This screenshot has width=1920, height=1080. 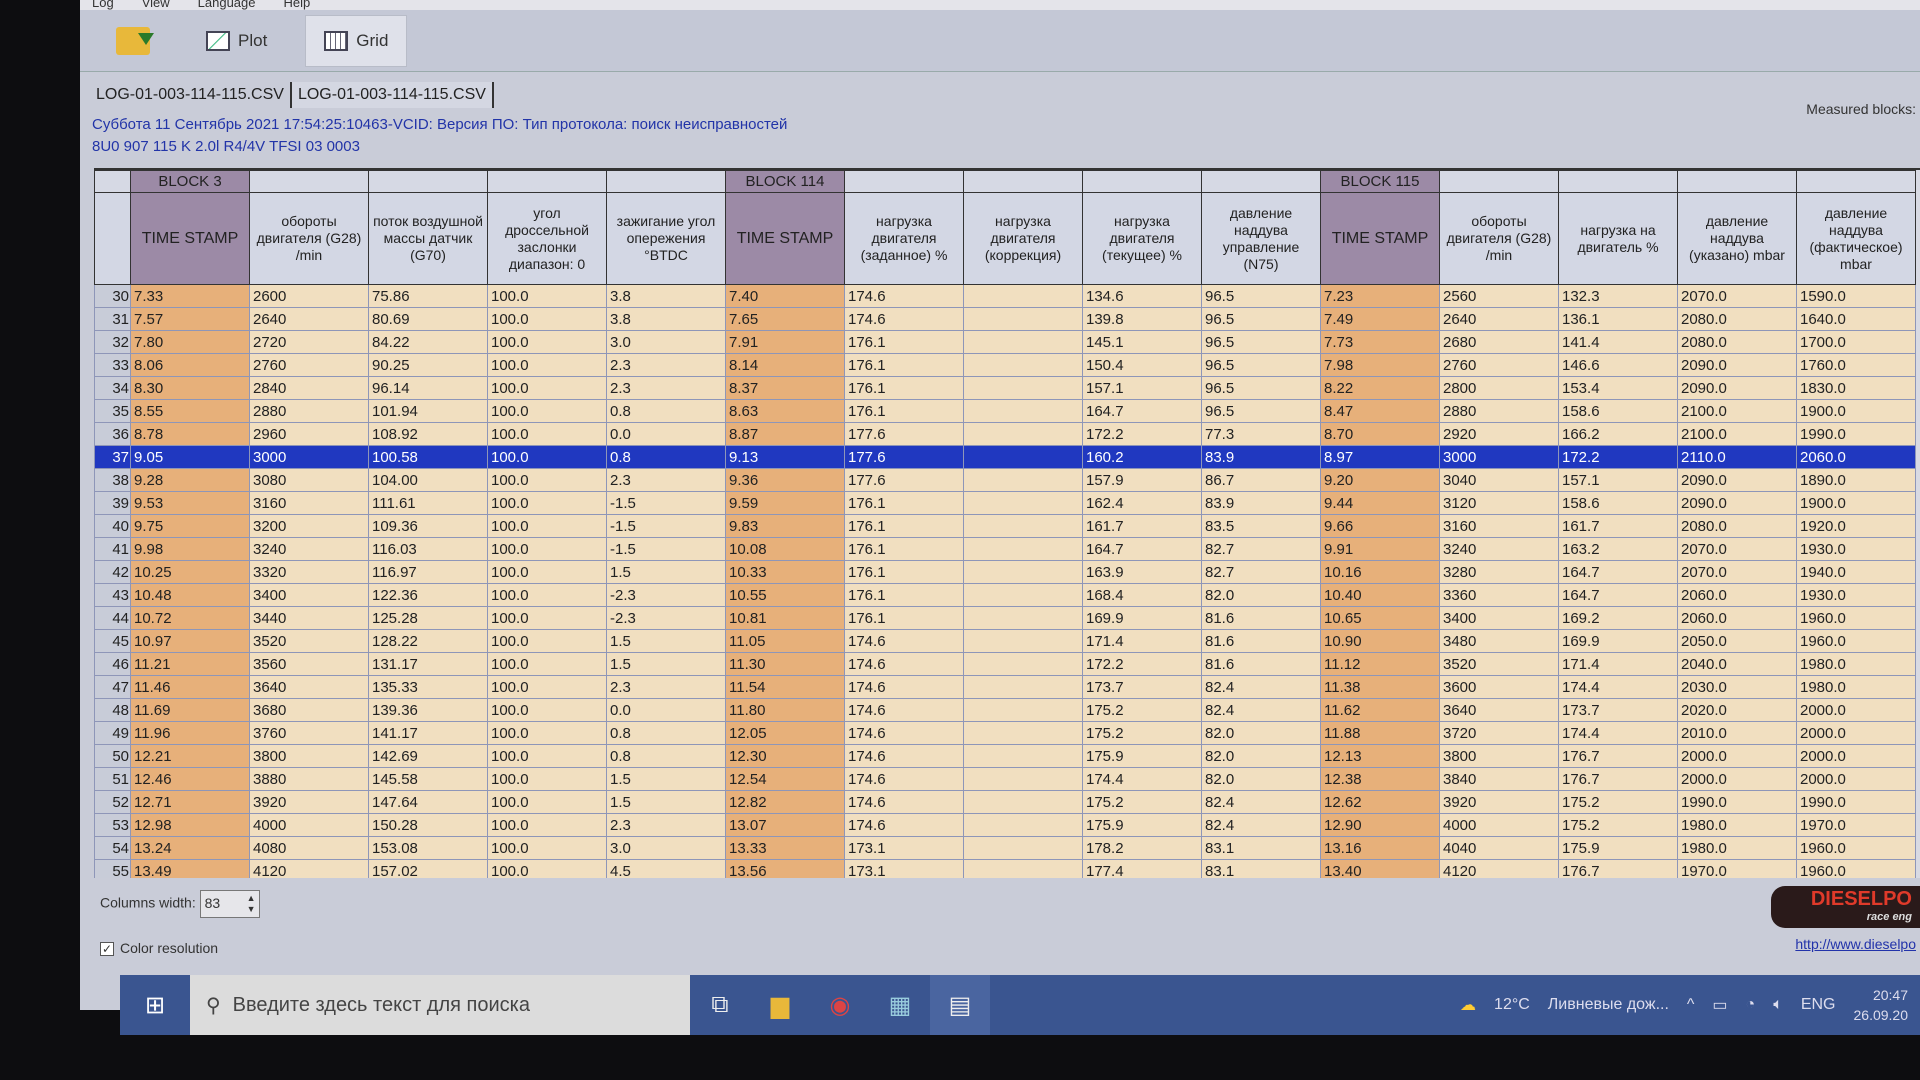 I want to click on column-header: зажигание угол опережения °BTDC, so click(x=666, y=238).